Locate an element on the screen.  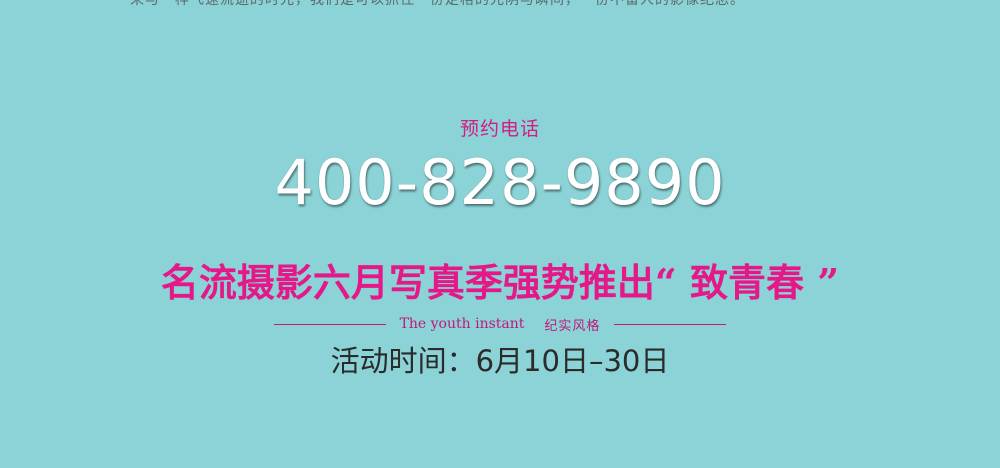
promo-headline: 名流摄影六月写真季强势推出“ 致青春 ” is located at coordinates (500, 282).